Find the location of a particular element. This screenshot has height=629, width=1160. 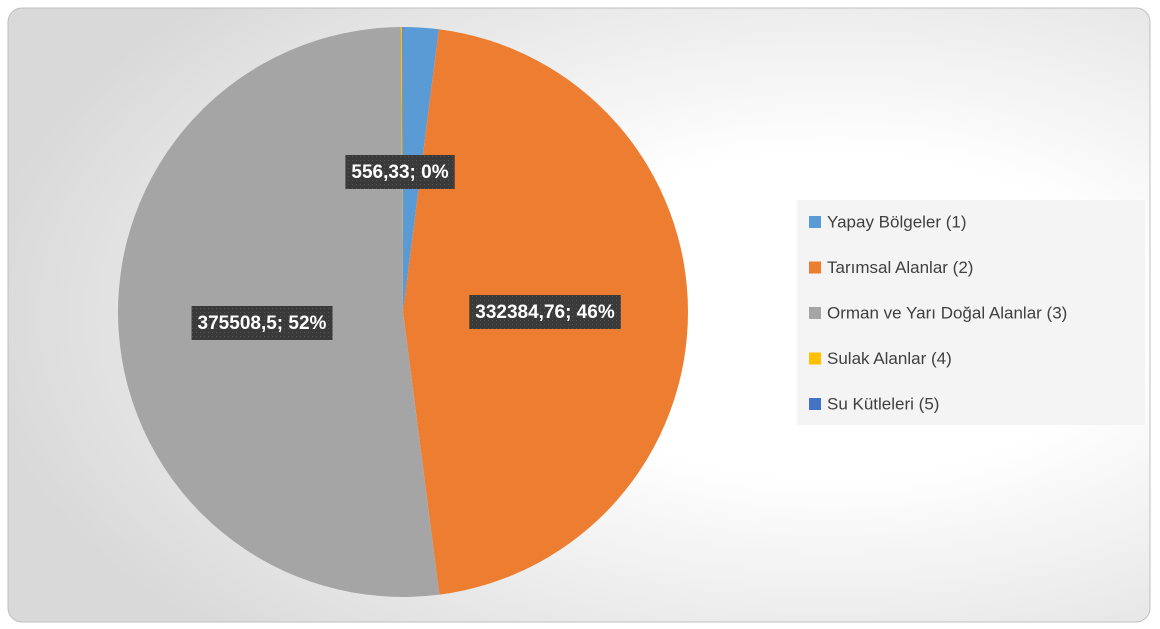

data-label: 332384,76; 46% is located at coordinates (545, 312).